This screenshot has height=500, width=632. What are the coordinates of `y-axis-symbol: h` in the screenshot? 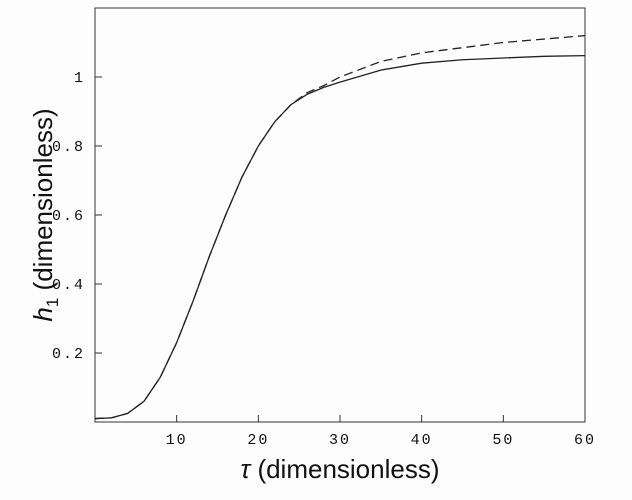 It's located at (43, 314).